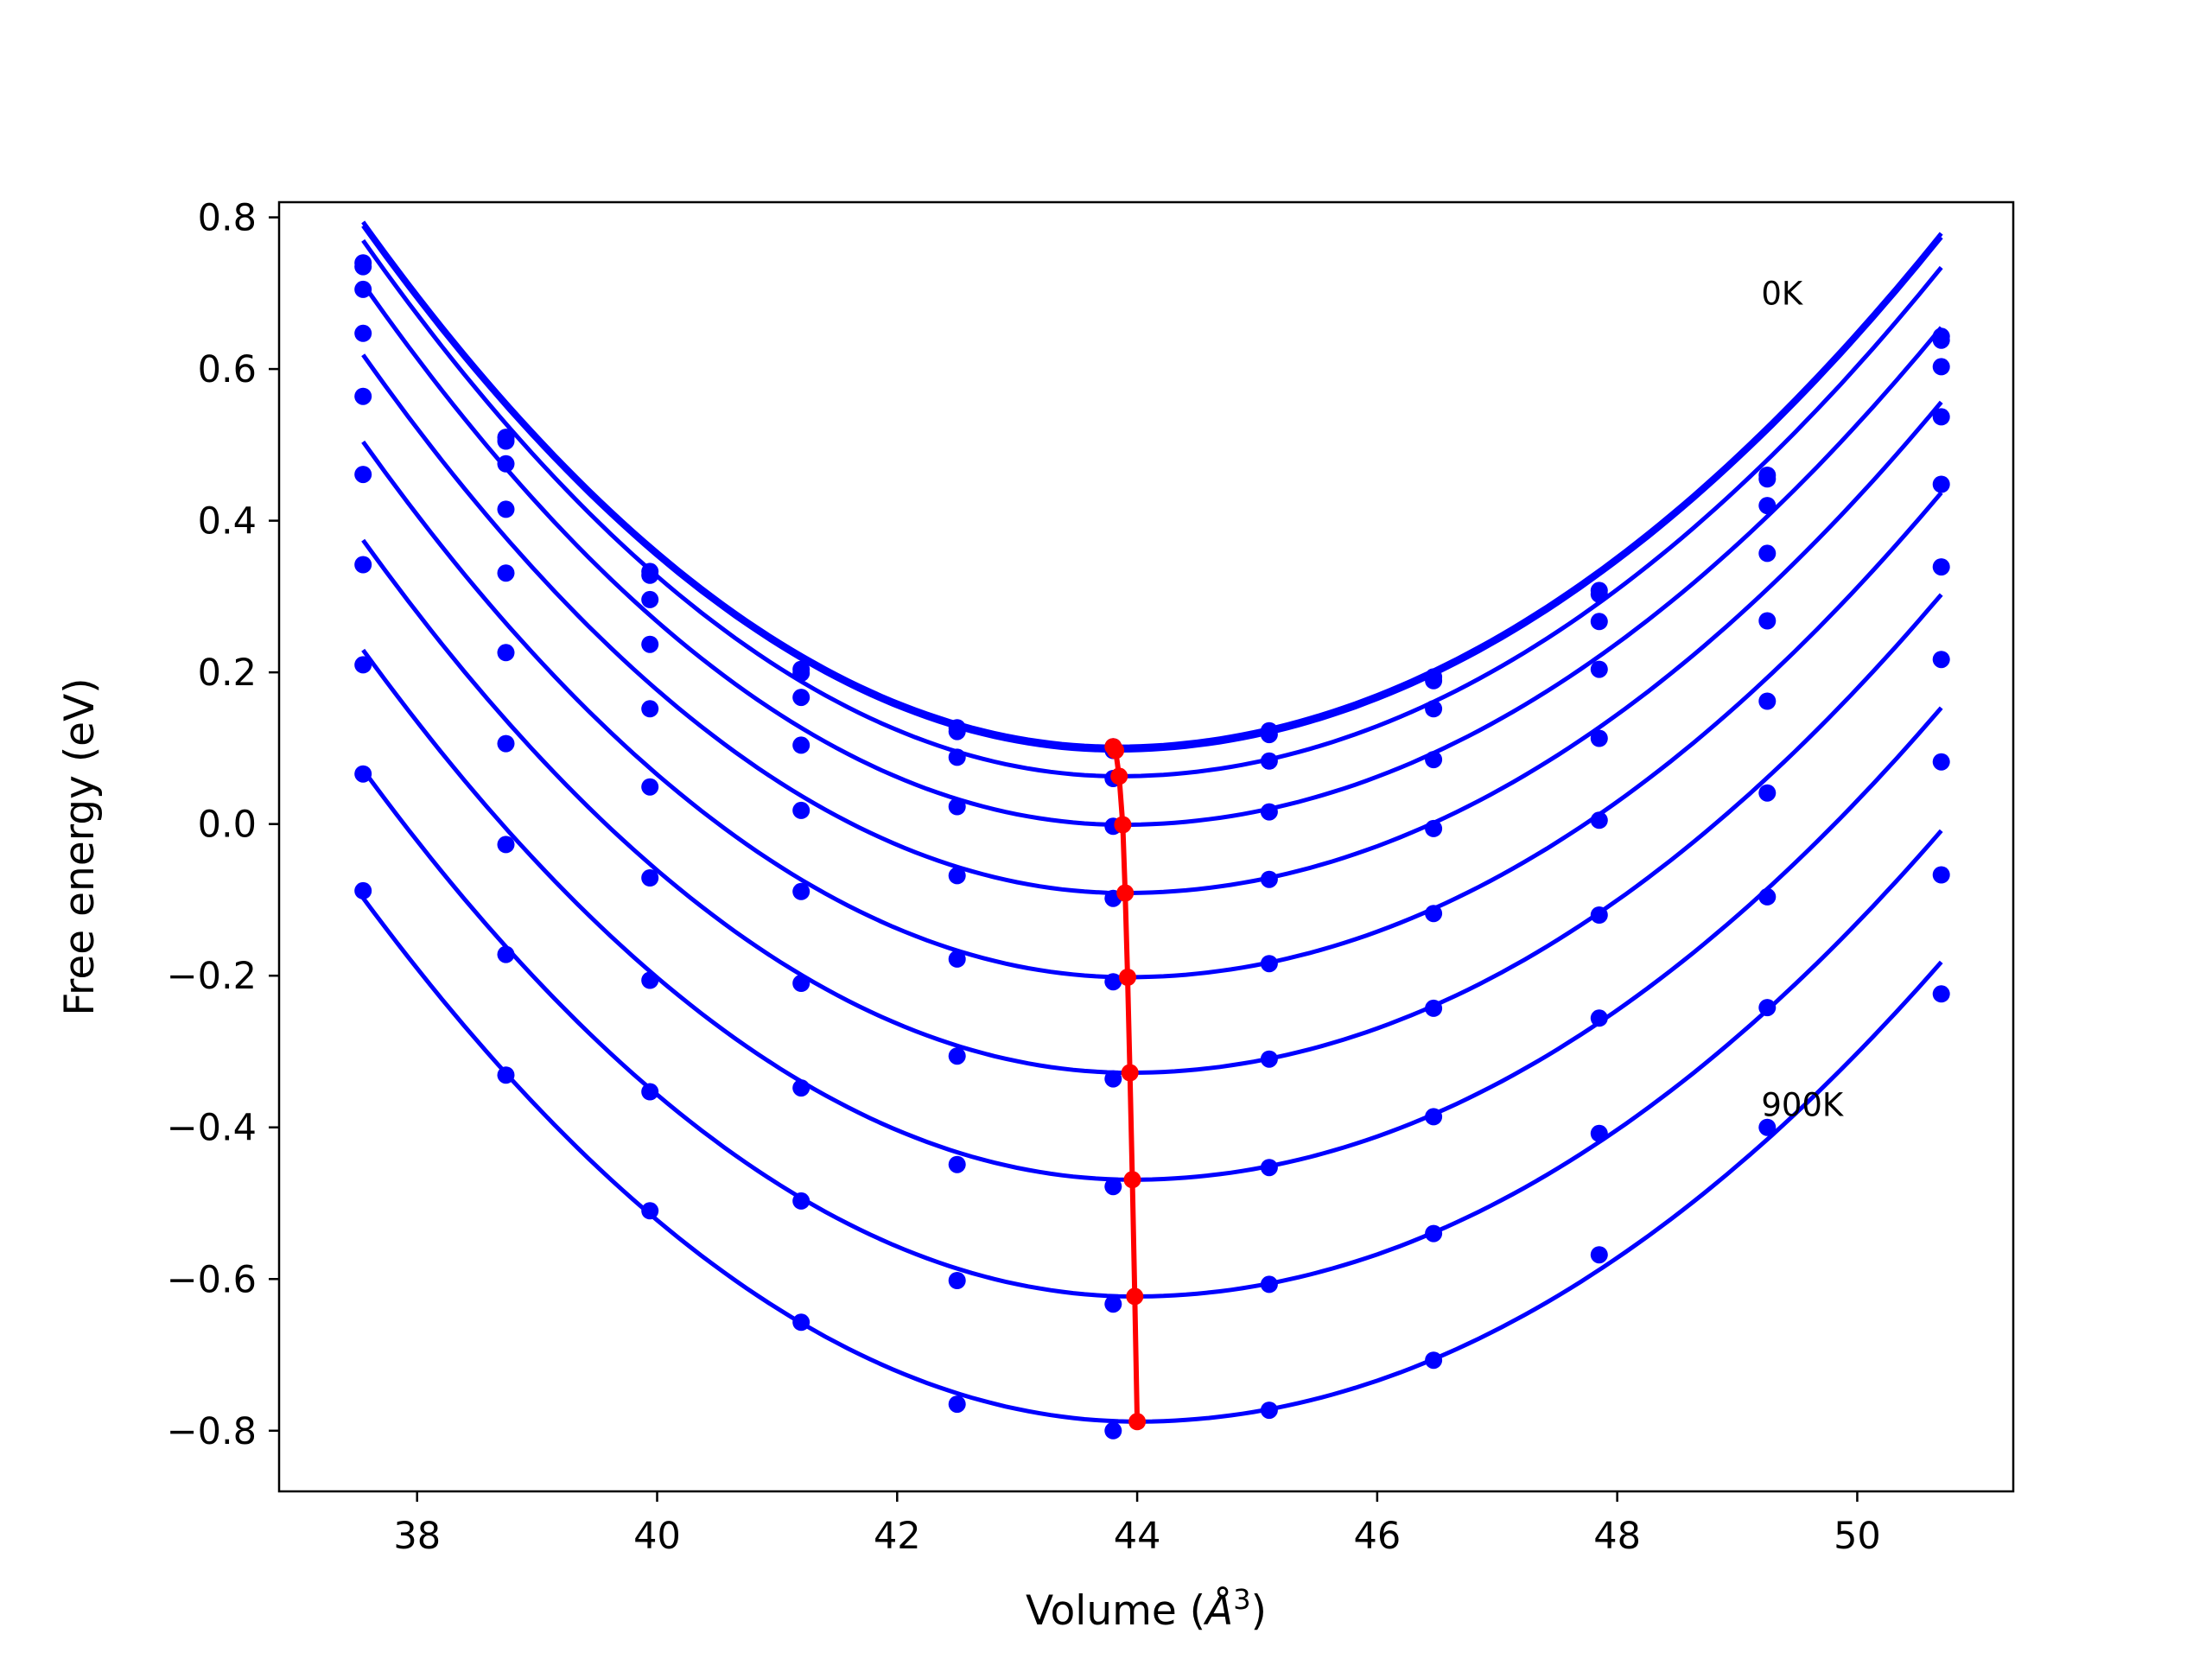 The width and height of the screenshot is (2212, 1659). Describe the element at coordinates (1803, 699) in the screenshot. I see `annotations: 0K 900K` at that location.